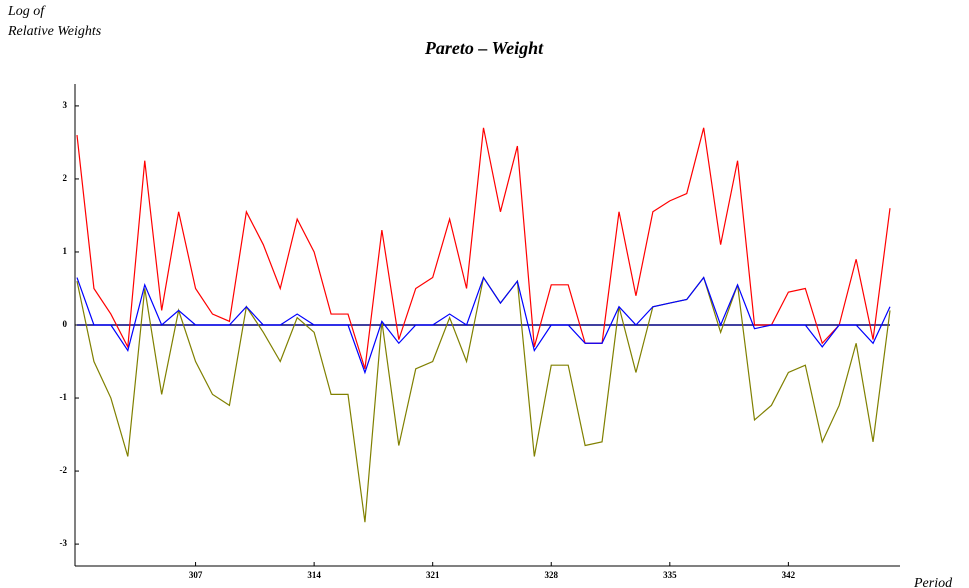 Image resolution: width=969 pixels, height=588 pixels. I want to click on y-axis-label: Log of, so click(26, 11).